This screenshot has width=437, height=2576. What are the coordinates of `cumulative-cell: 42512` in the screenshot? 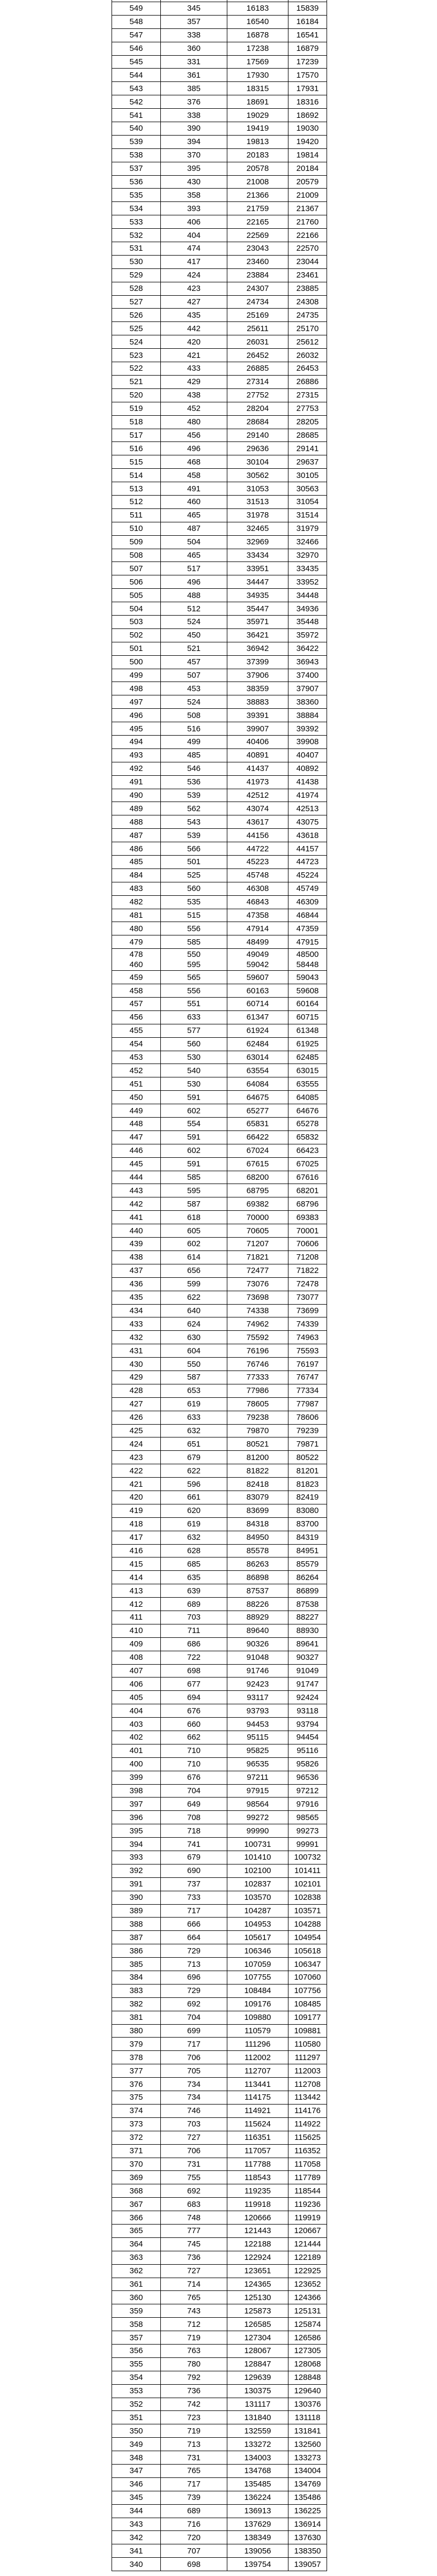 It's located at (257, 795).